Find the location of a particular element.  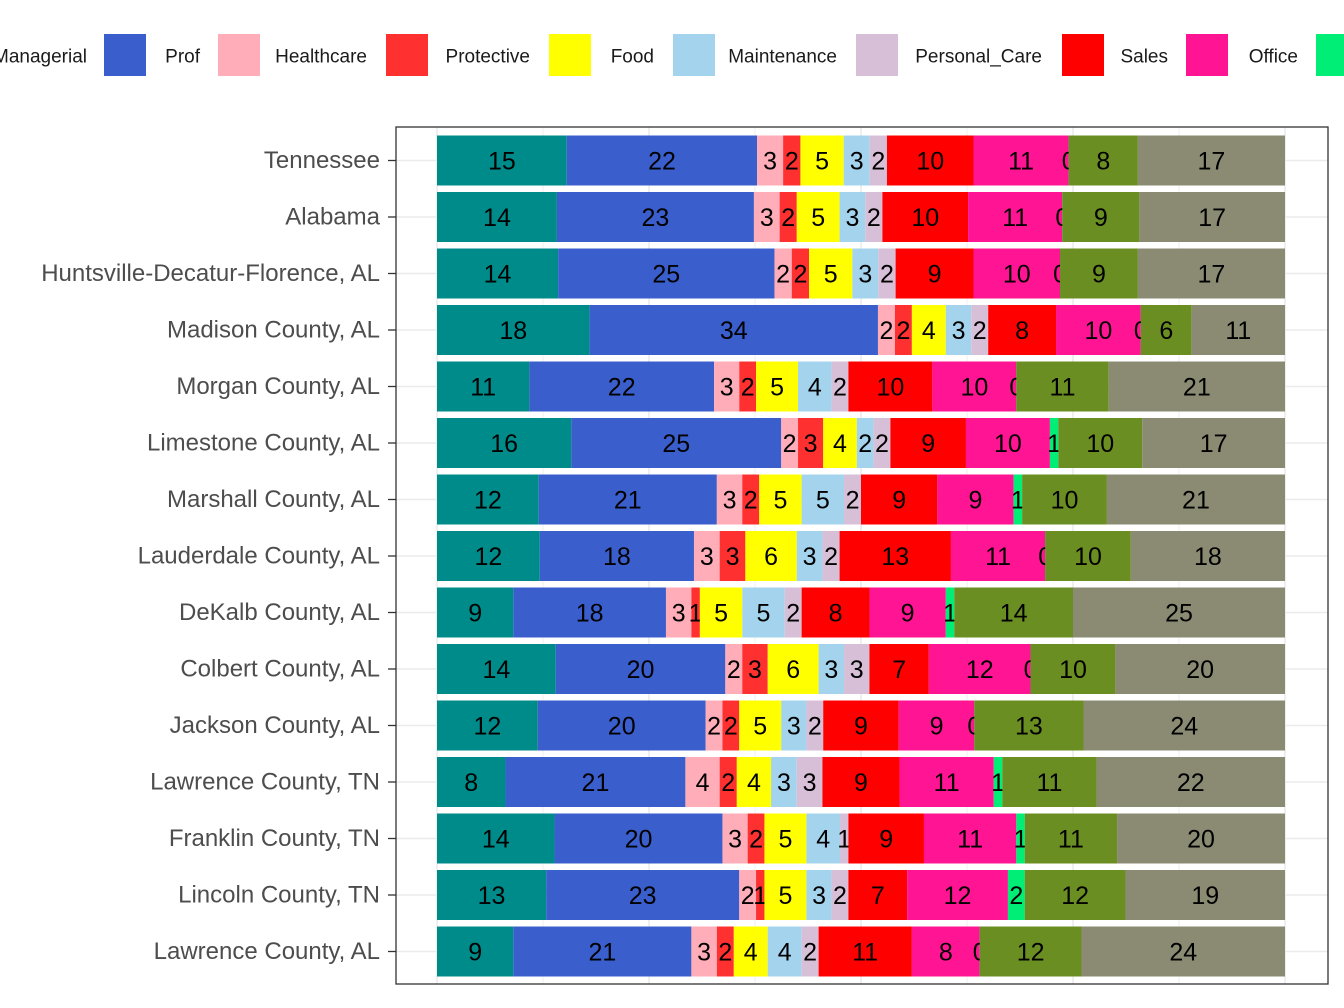

bar-value-label: 15 is located at coordinates (502, 162).